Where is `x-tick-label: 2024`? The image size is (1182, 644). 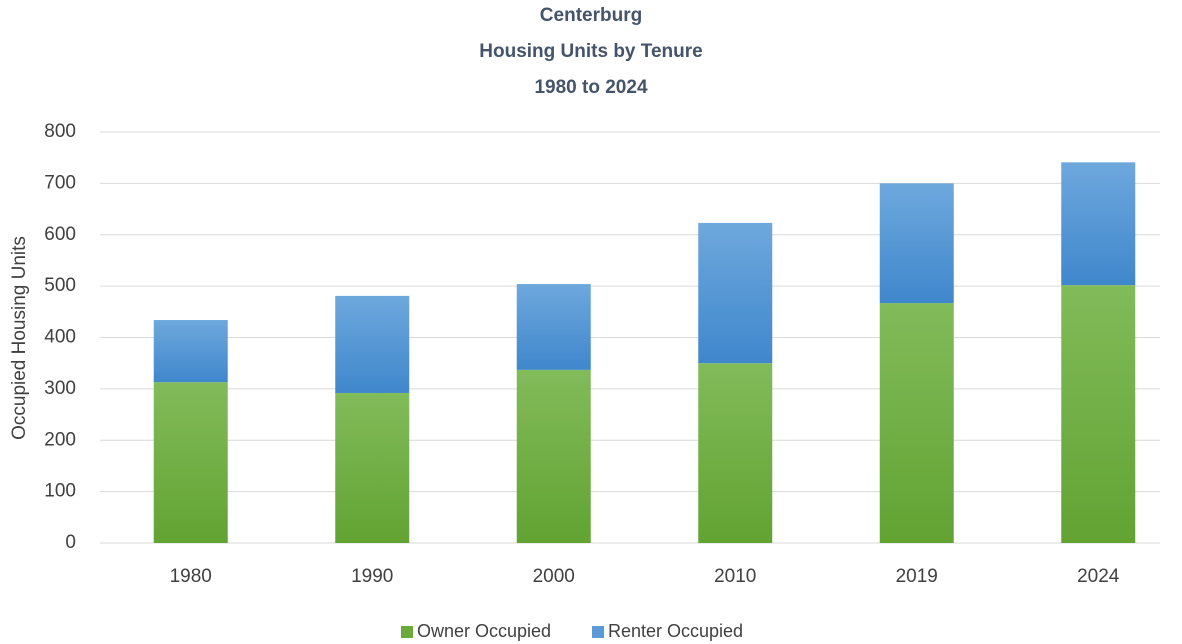
x-tick-label: 2024 is located at coordinates (1098, 576).